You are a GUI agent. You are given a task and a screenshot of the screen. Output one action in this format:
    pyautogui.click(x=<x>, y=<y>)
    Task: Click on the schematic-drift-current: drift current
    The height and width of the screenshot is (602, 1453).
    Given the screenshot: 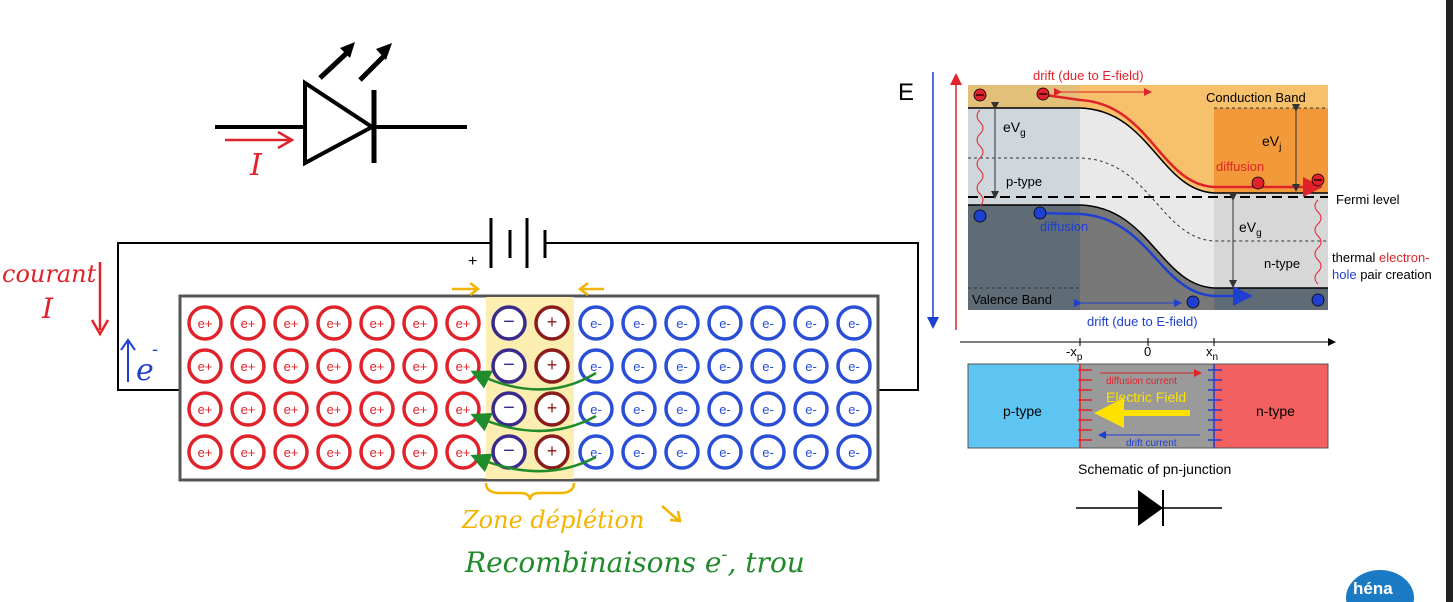 What is the action you would take?
    pyautogui.click(x=1151, y=443)
    